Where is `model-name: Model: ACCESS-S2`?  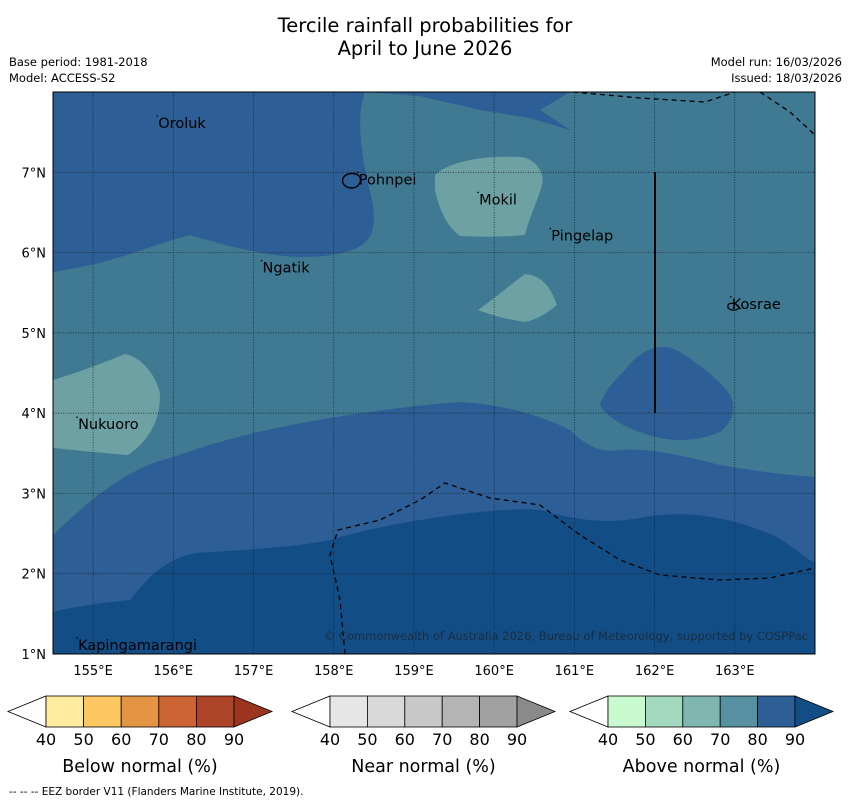
model-name: Model: ACCESS-S2 is located at coordinates (62, 78).